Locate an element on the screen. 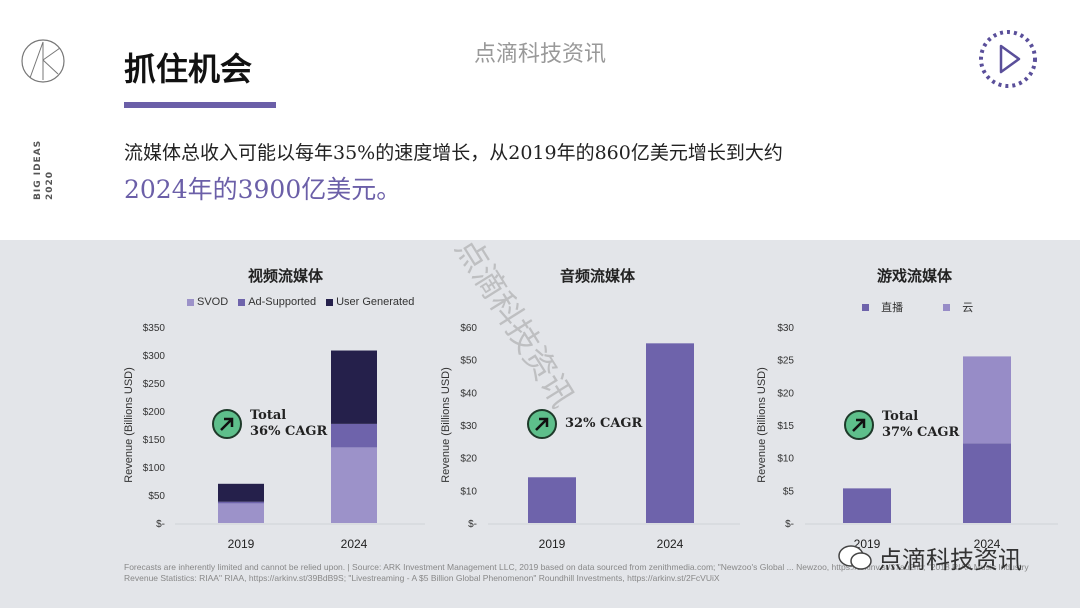 This screenshot has width=1080, height=608. cagr-badge-video: Total 36% CAGR is located at coordinates (269, 424).